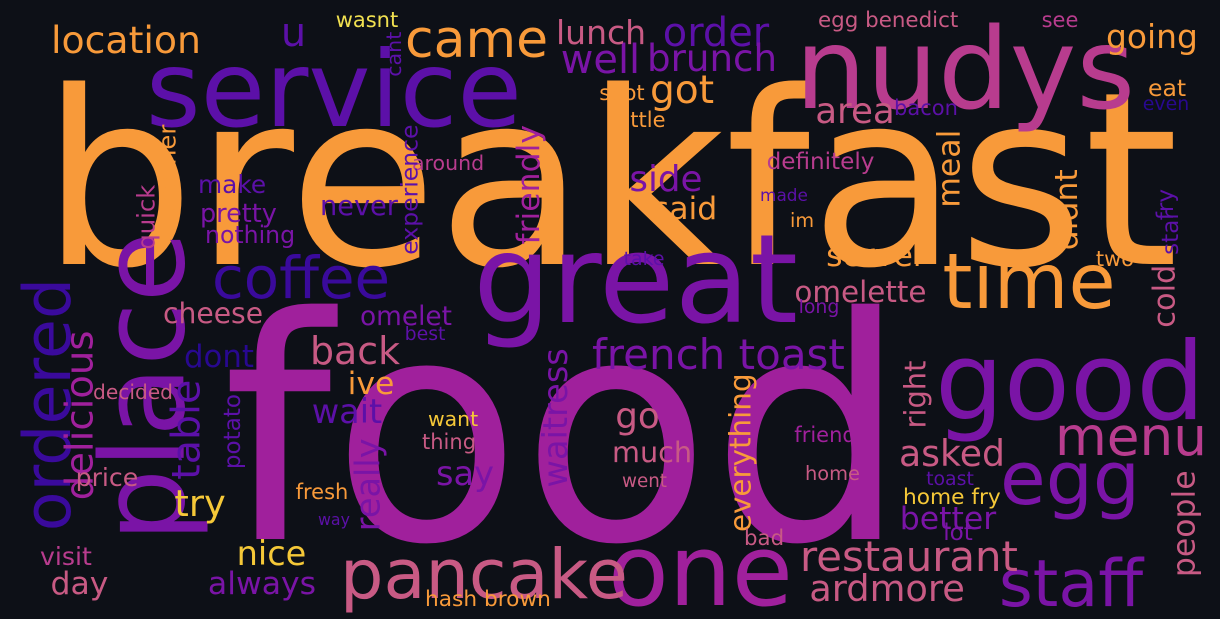 Image resolution: width=1220 pixels, height=619 pixels. I want to click on word-best: best, so click(425, 333).